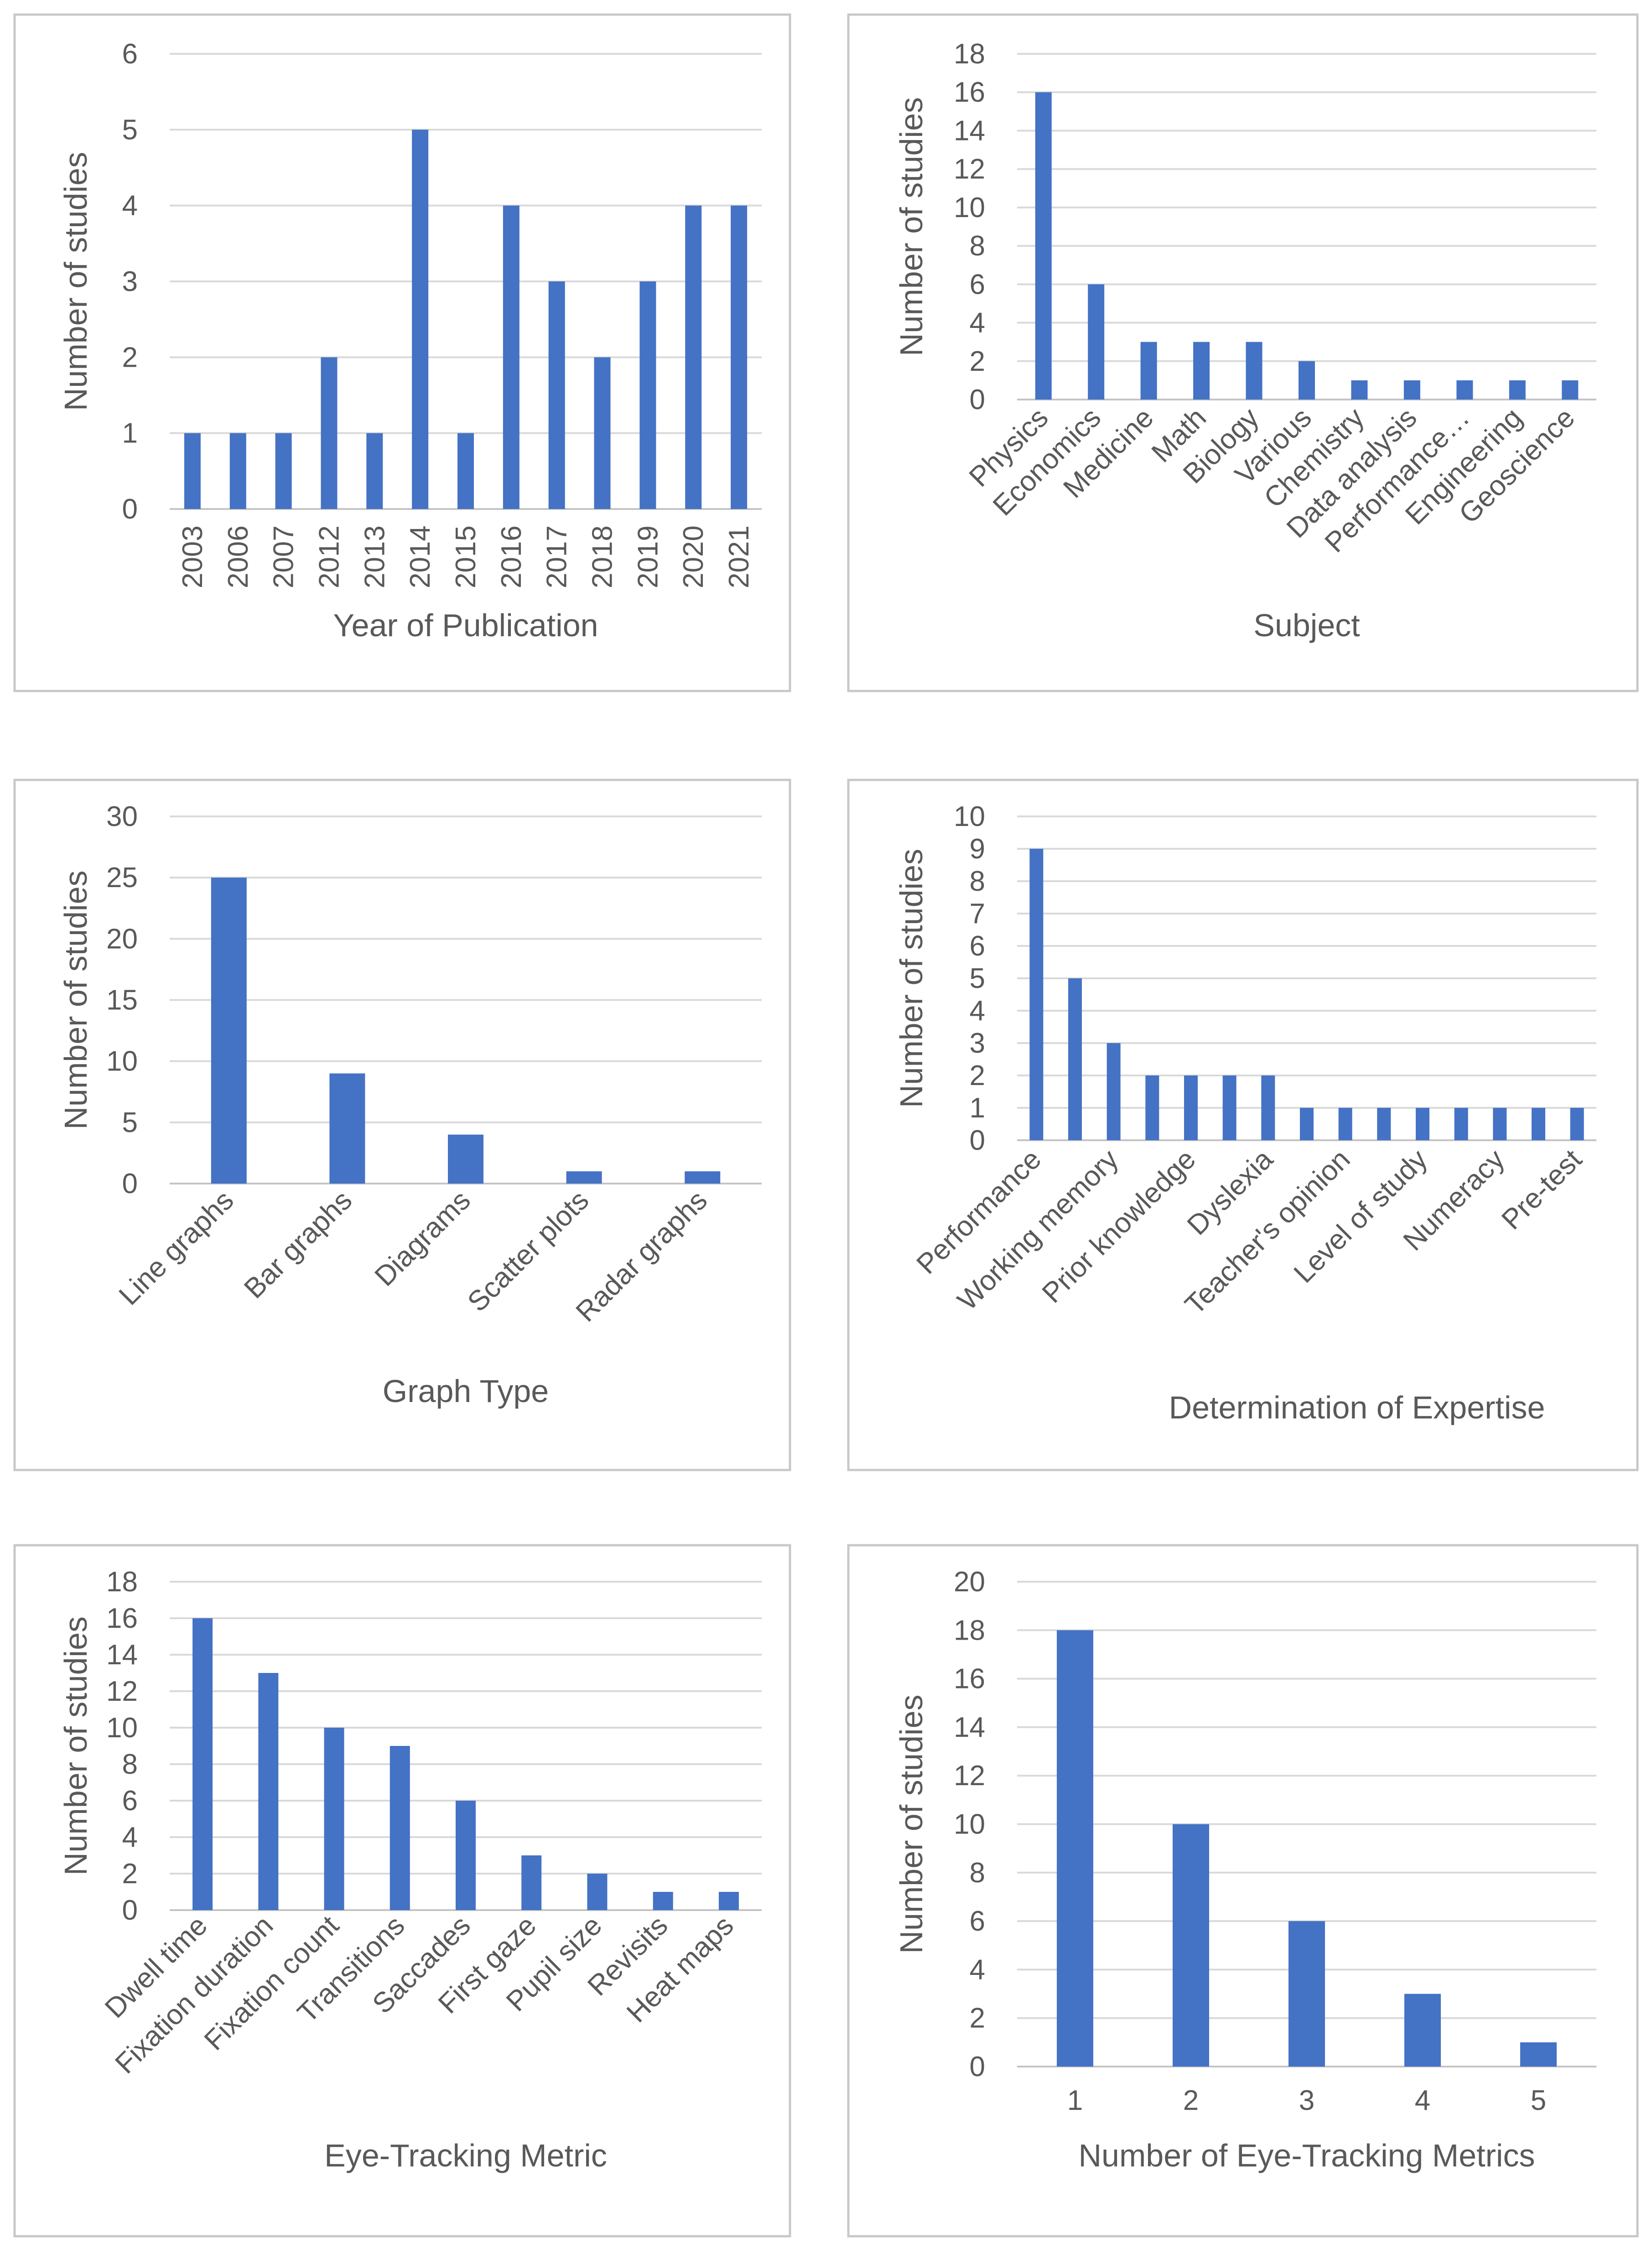  Describe the element at coordinates (512, 556) in the screenshot. I see `x-tick-label: 2016` at that location.